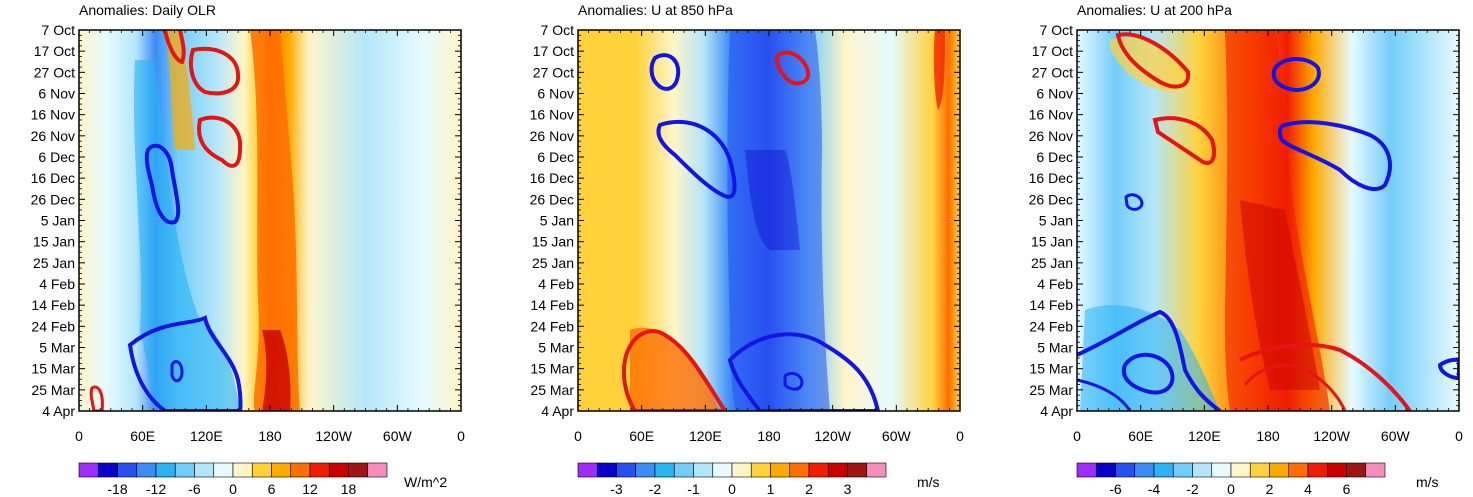 This screenshot has height=497, width=1473. What do you see at coordinates (1154, 489) in the screenshot?
I see `u200-colorbar-label: -4` at bounding box center [1154, 489].